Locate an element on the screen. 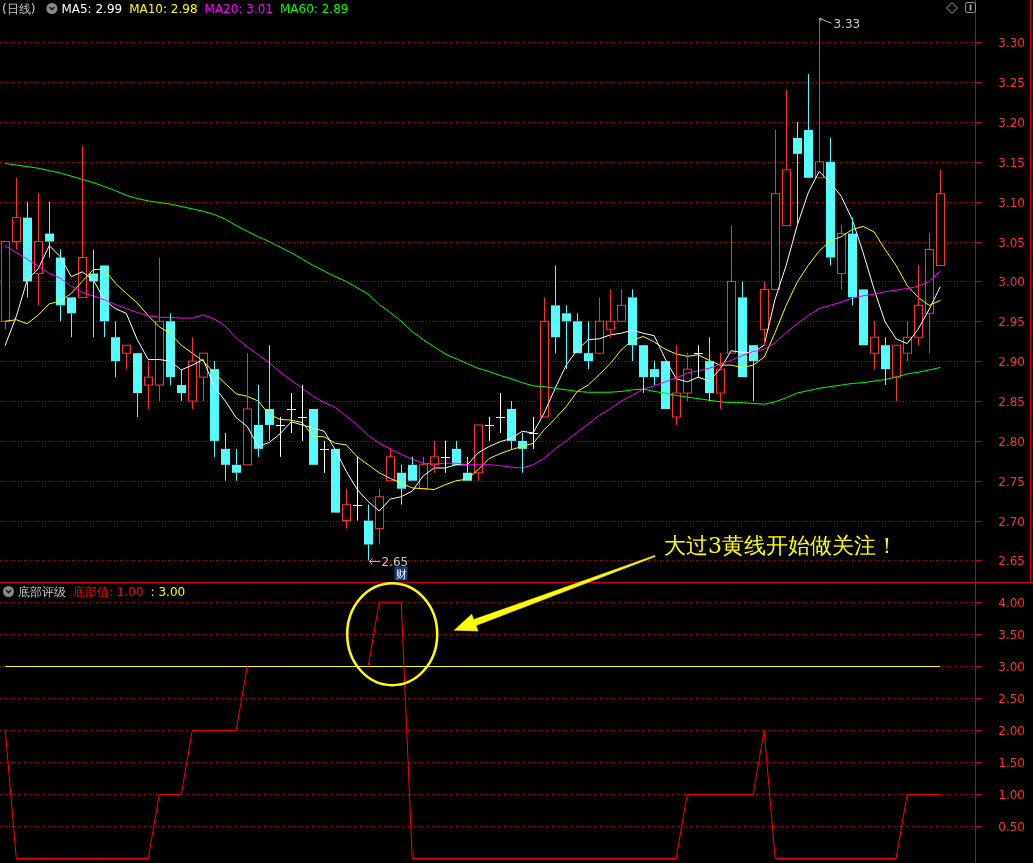 This screenshot has width=1033, height=863. chart-title: 底部评级 is located at coordinates (42, 592).